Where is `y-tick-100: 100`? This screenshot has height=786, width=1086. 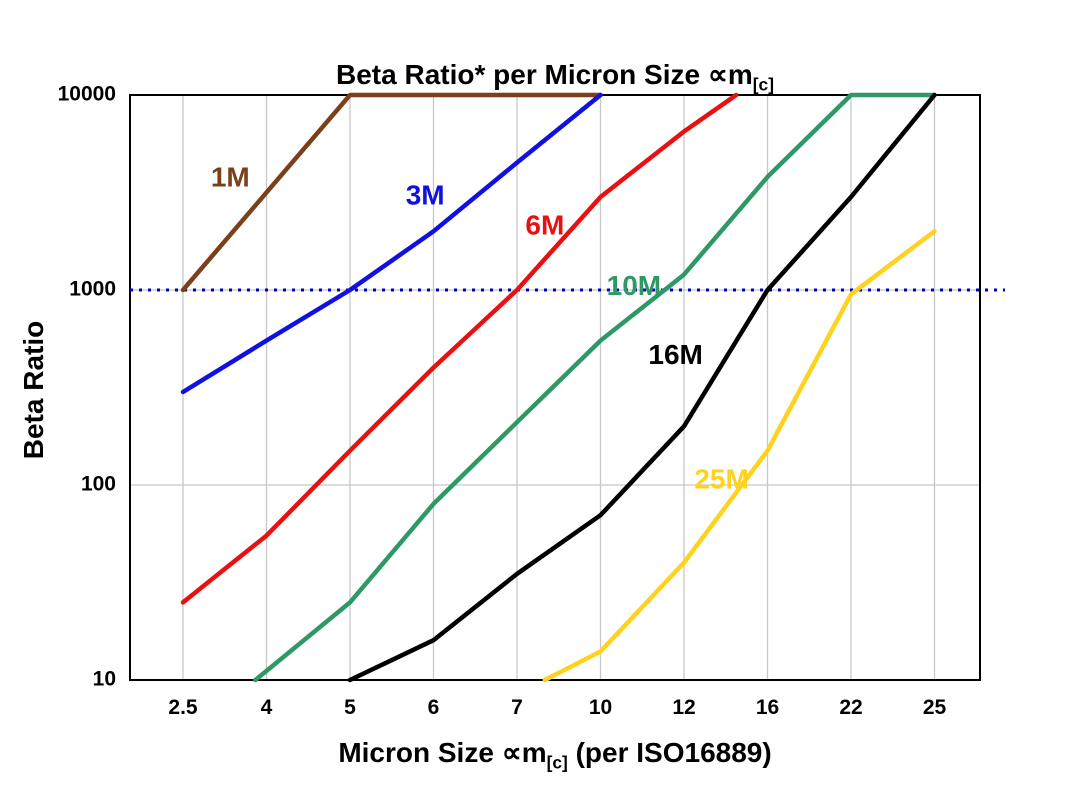 y-tick-100: 100 is located at coordinates (98, 484).